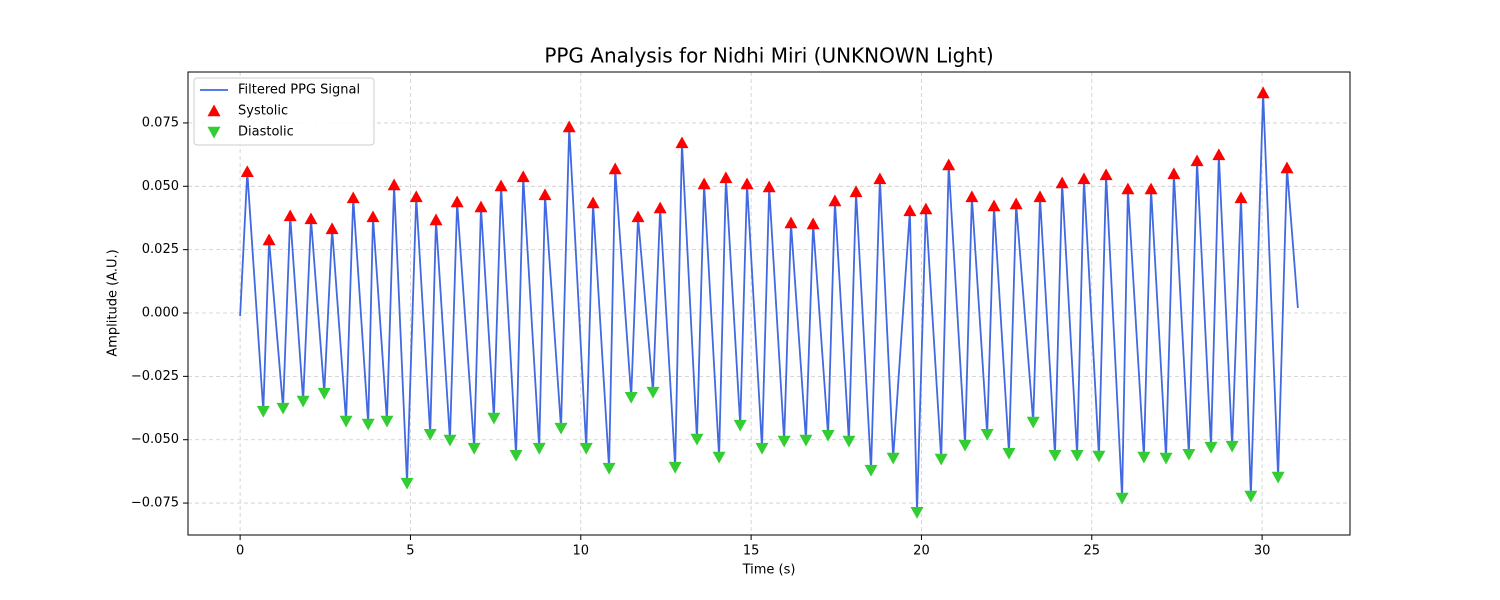 This screenshot has height=600, width=1500. What do you see at coordinates (160, 249) in the screenshot?
I see `y-tick-label: 0.025` at bounding box center [160, 249].